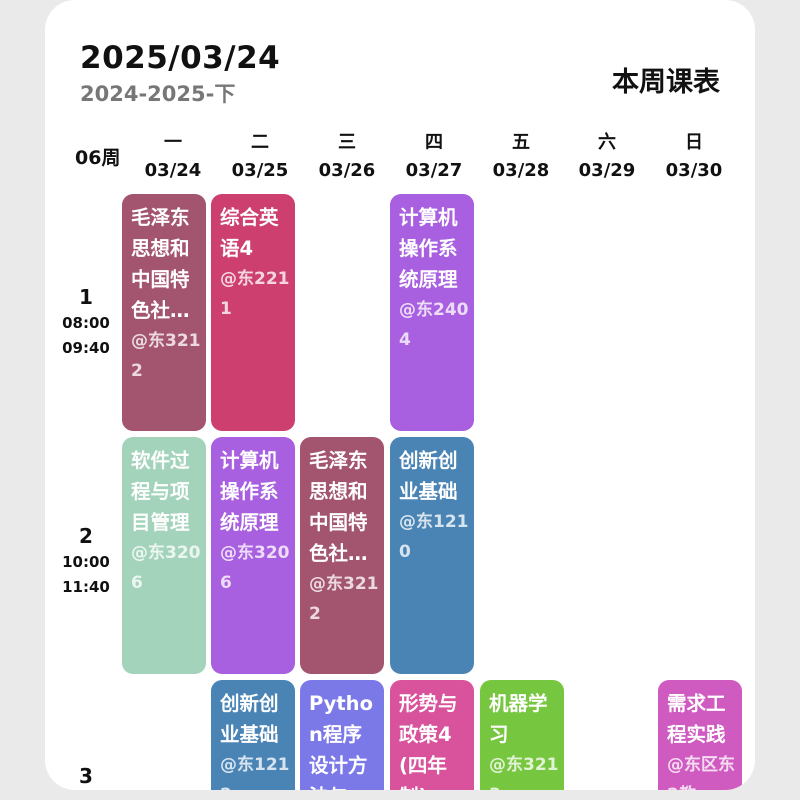 The image size is (800, 800). Describe the element at coordinates (160, 491) in the screenshot. I see `course-name: 软件过程与项目管理` at that location.